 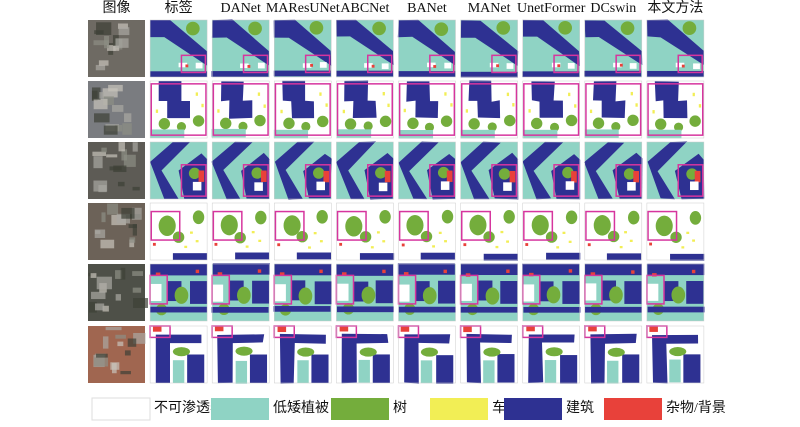 What do you see at coordinates (580, 408) in the screenshot?
I see `legend-label: 建筑` at bounding box center [580, 408].